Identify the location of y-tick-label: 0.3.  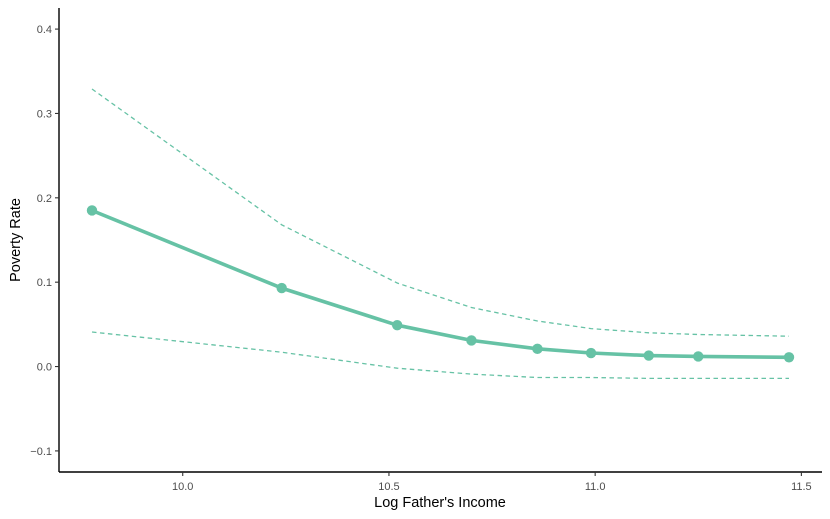
(44, 114).